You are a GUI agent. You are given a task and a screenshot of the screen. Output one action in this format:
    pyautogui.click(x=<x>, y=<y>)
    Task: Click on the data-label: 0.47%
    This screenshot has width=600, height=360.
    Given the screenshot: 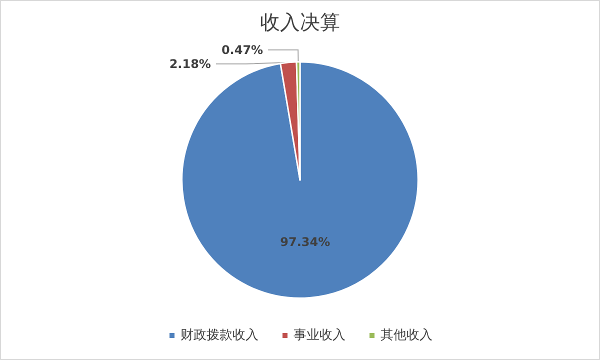 What is the action you would take?
    pyautogui.click(x=242, y=49)
    